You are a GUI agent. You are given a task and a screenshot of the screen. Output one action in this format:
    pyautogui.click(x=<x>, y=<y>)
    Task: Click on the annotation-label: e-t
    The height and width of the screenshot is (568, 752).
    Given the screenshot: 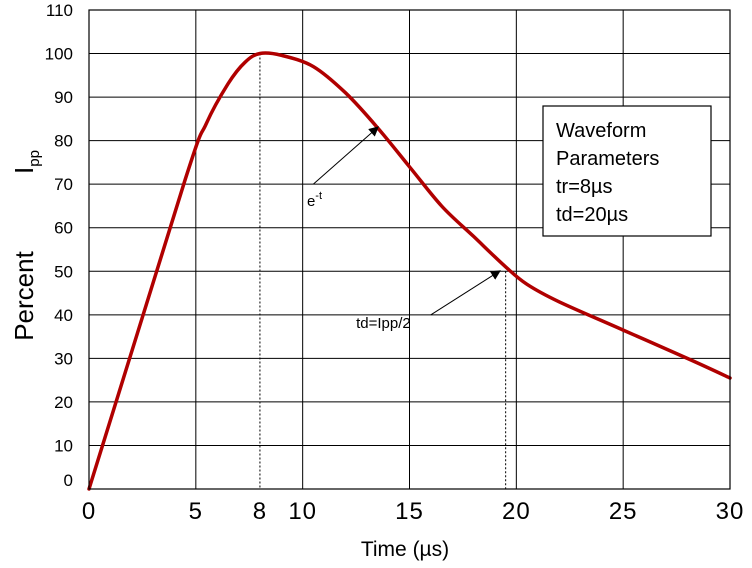 What is the action you would take?
    pyautogui.click(x=314, y=200)
    